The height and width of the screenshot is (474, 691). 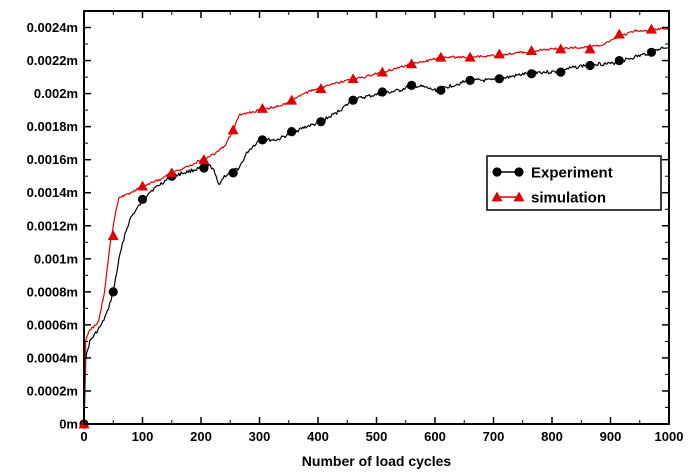 I want to click on x-tick-label: 500, so click(x=377, y=436).